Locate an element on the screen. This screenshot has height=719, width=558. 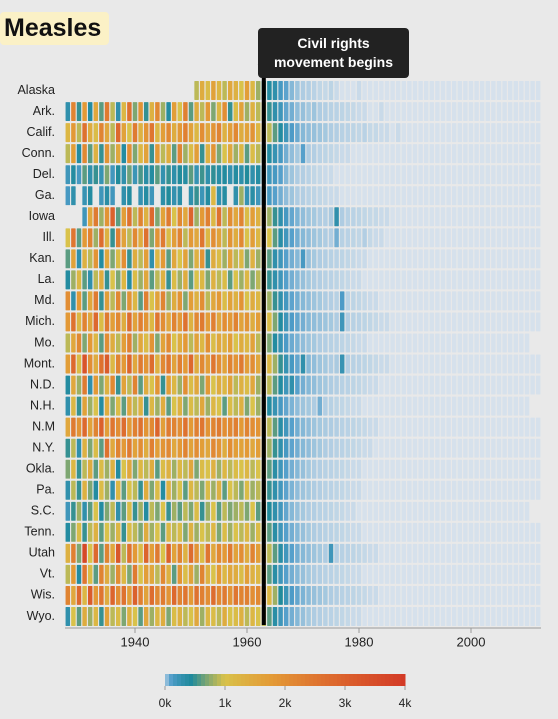
overlay-label: Civil rights movement begins is located at coordinates (333, 53).